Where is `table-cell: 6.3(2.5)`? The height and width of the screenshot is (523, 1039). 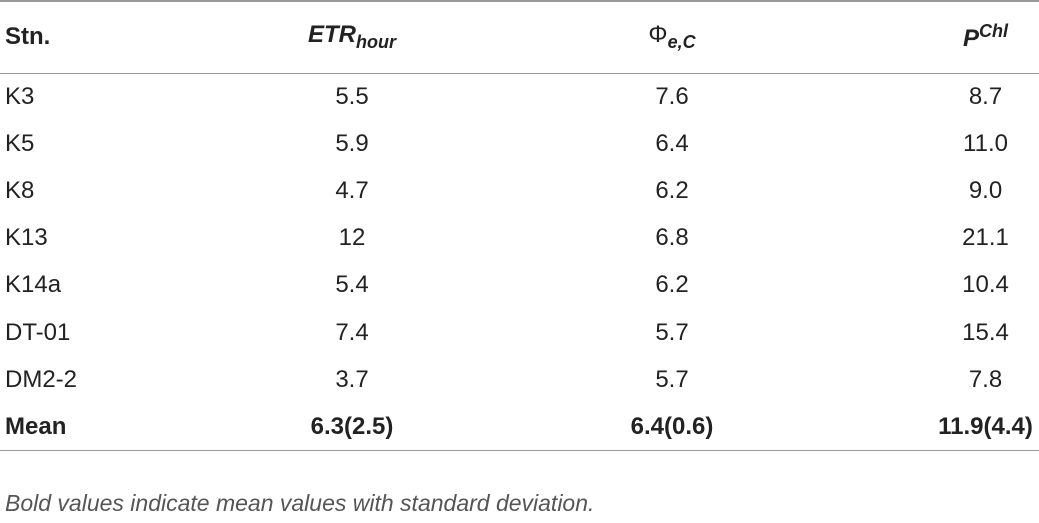
table-cell: 6.3(2.5) is located at coordinates (352, 426).